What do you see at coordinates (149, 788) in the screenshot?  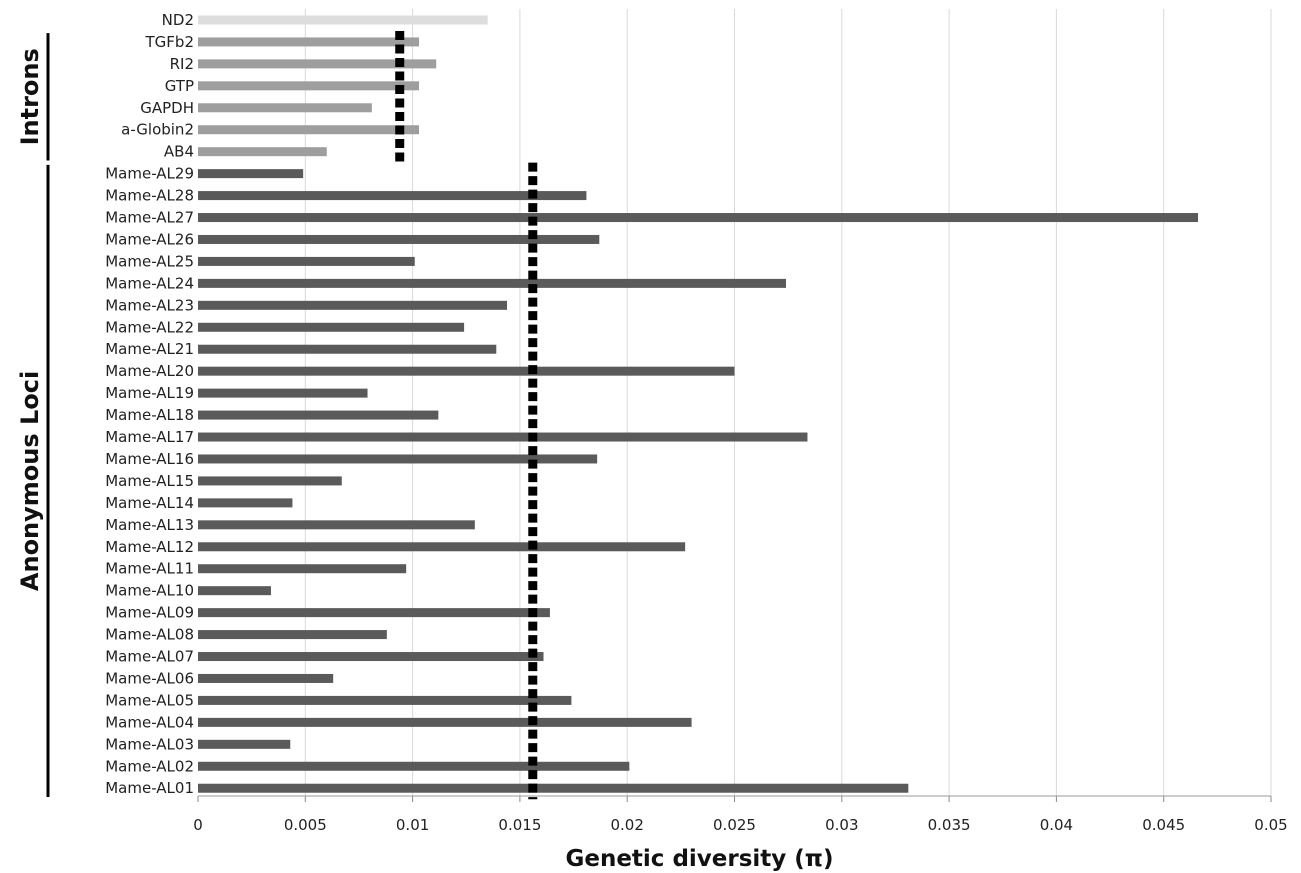 I see `category-label: Mame-AL01` at bounding box center [149, 788].